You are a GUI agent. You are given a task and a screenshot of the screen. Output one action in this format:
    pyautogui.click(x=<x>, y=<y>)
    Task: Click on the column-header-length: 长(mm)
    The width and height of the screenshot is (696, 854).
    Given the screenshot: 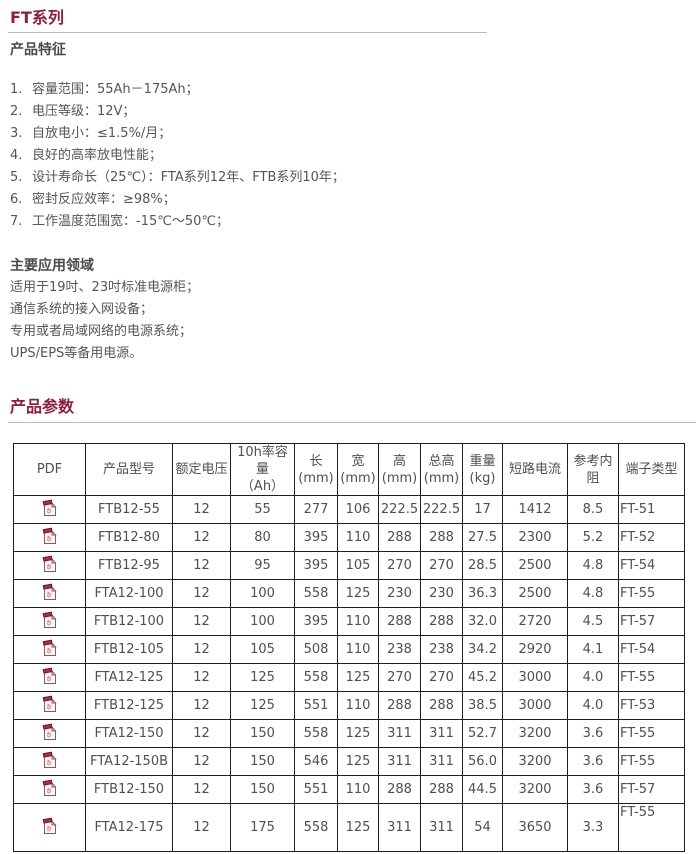 What is the action you would take?
    pyautogui.click(x=316, y=469)
    